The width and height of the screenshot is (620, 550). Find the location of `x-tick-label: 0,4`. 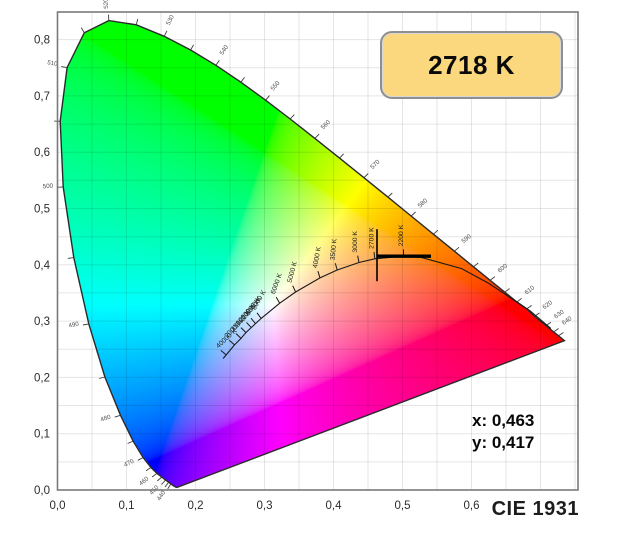

x-tick-label: 0,4 is located at coordinates (334, 506).